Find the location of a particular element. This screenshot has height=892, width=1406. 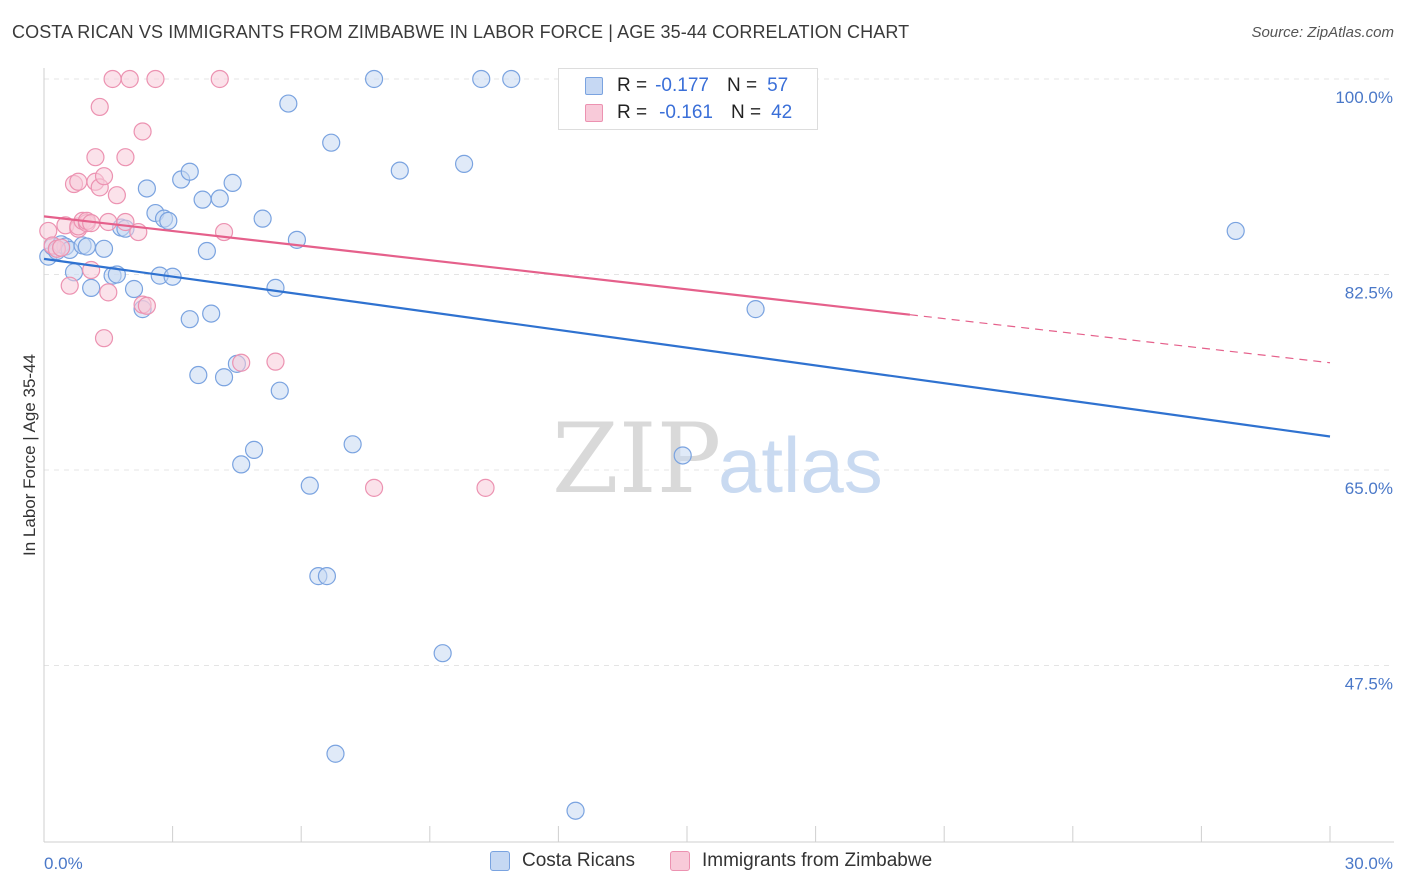

legend-item-costa-ricans: Costa Ricans is located at coordinates (562, 861).